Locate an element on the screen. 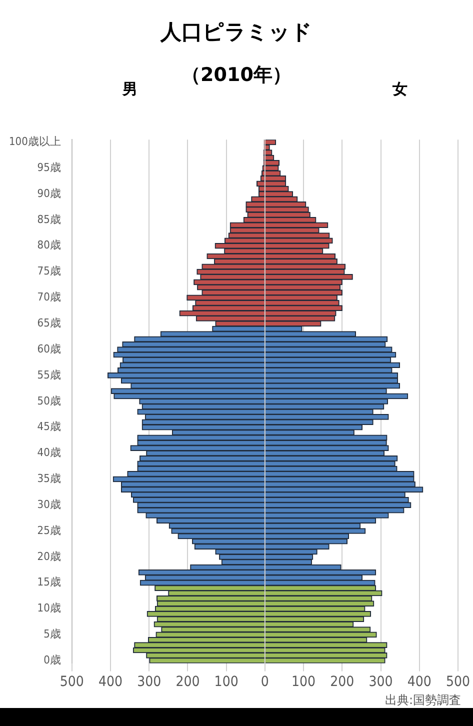 This screenshot has height=726, width=473. y-tick-label: 60歳 is located at coordinates (49, 349).